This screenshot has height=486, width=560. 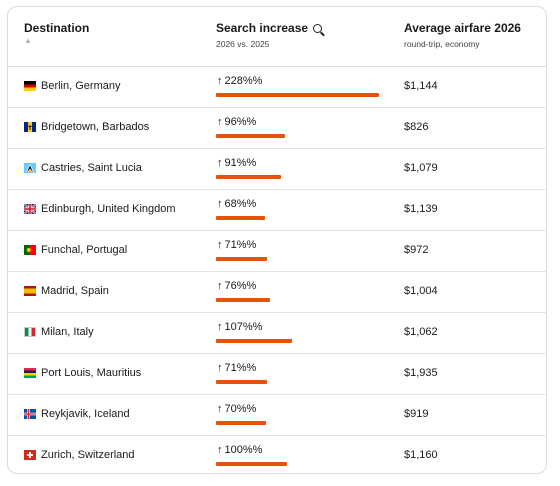 I want to click on airfare-cell: $1,062, so click(x=421, y=332).